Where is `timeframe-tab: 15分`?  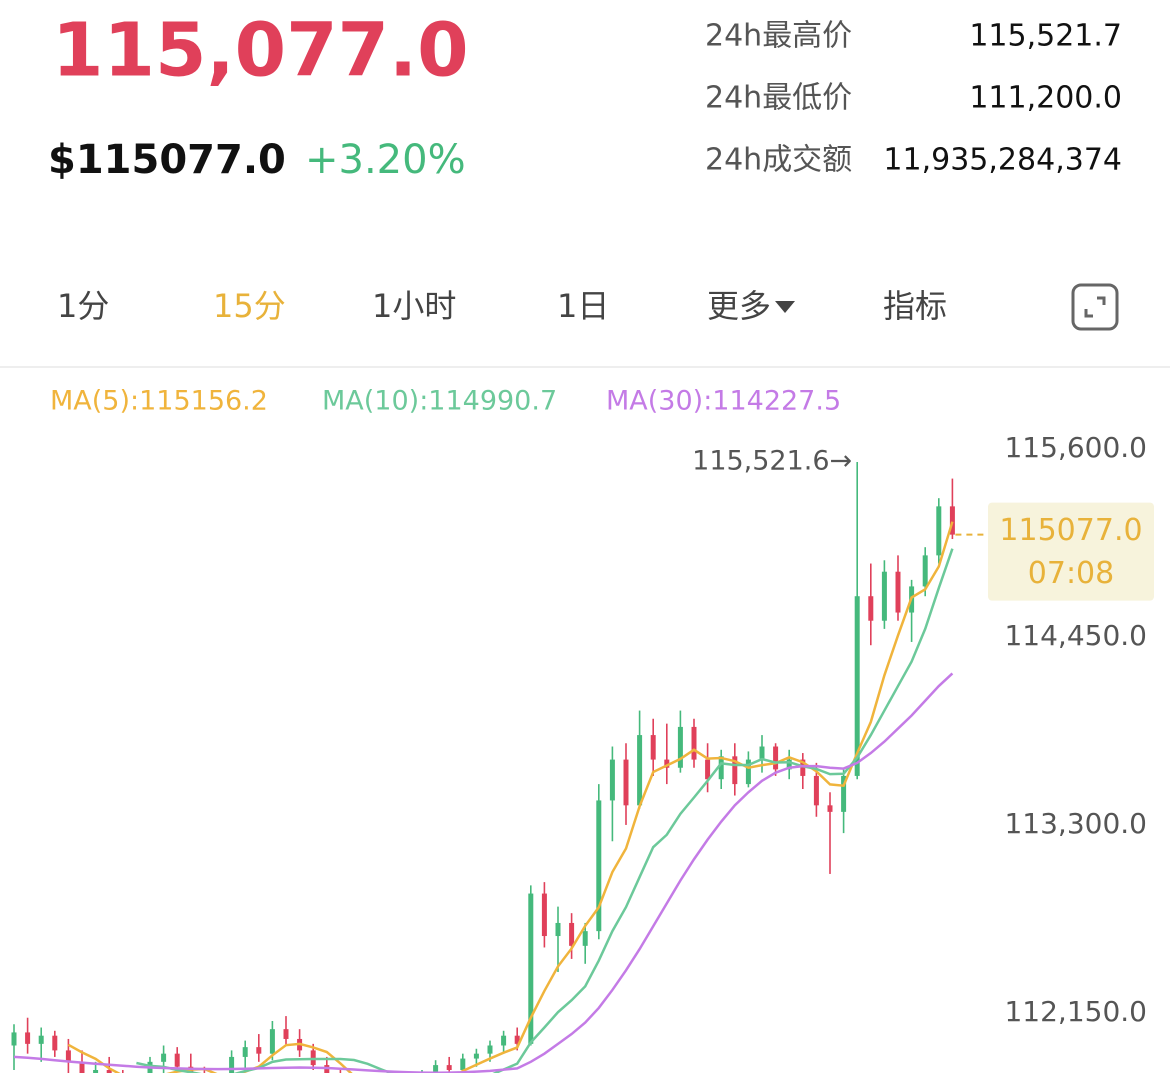
timeframe-tab: 15分 is located at coordinates (249, 306).